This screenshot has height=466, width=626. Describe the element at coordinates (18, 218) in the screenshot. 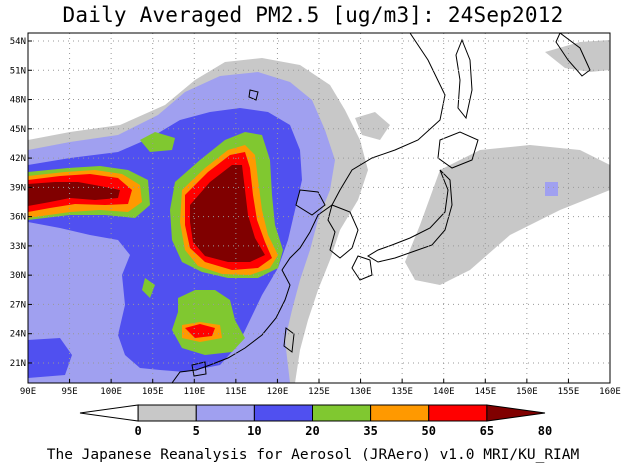

I see `y-tick-label: 36N` at that location.